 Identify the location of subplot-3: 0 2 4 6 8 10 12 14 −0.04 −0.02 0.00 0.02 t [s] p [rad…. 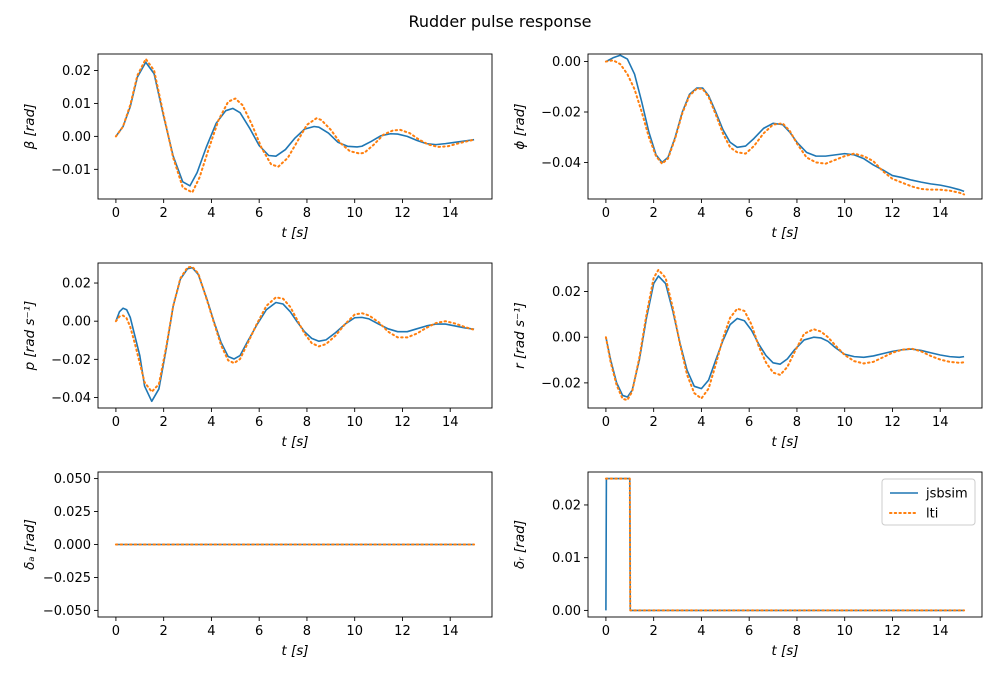
(257, 356).